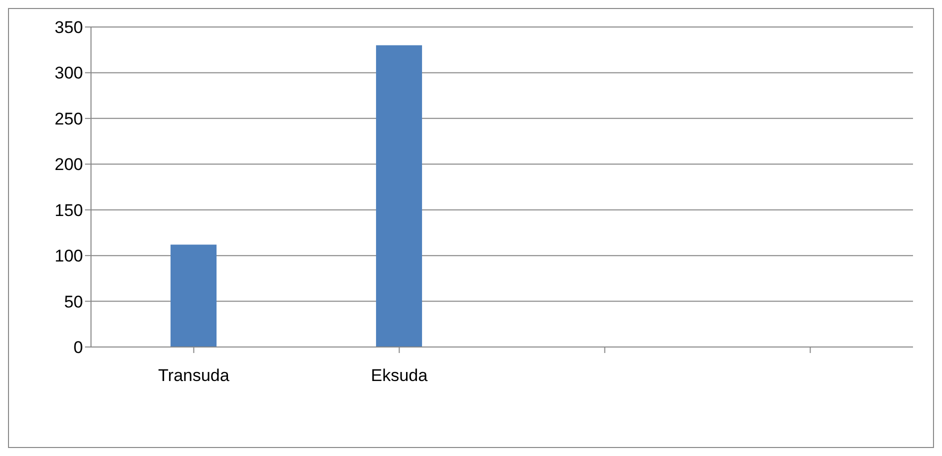  What do you see at coordinates (68, 118) in the screenshot?
I see `y-tick-label: 250` at bounding box center [68, 118].